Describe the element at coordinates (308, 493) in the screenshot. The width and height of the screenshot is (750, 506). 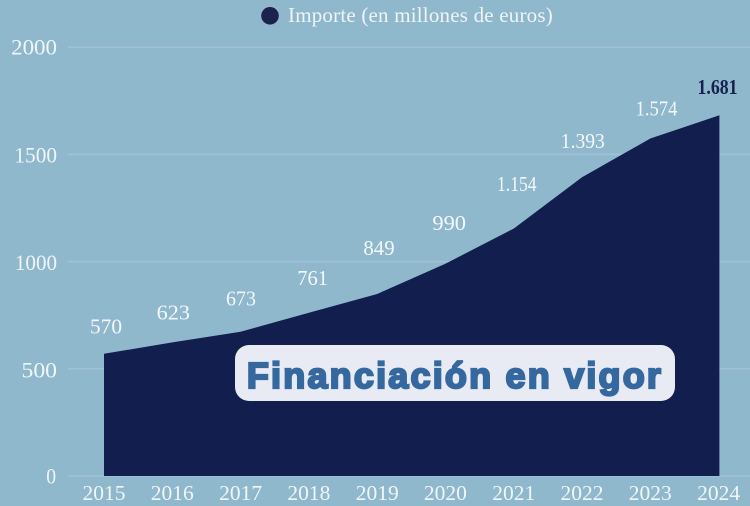
I see `svg-text: 2018` at that location.